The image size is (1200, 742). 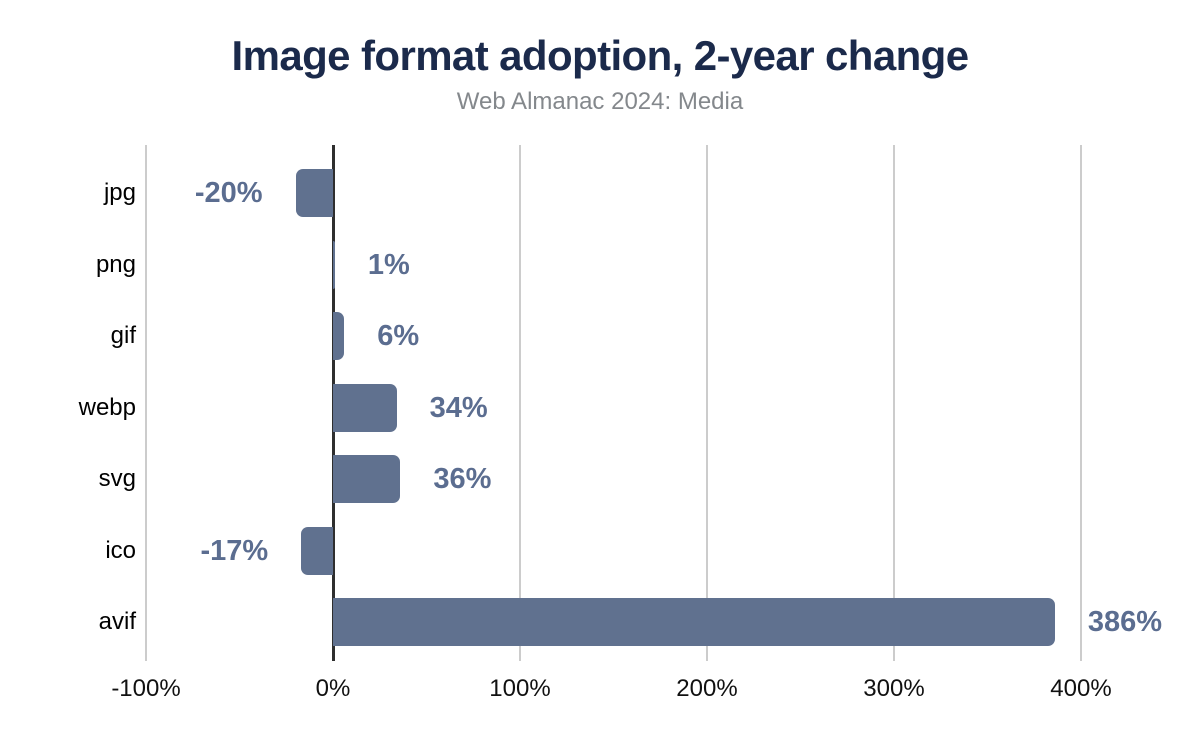 I want to click on value-label: 36%, so click(x=462, y=479).